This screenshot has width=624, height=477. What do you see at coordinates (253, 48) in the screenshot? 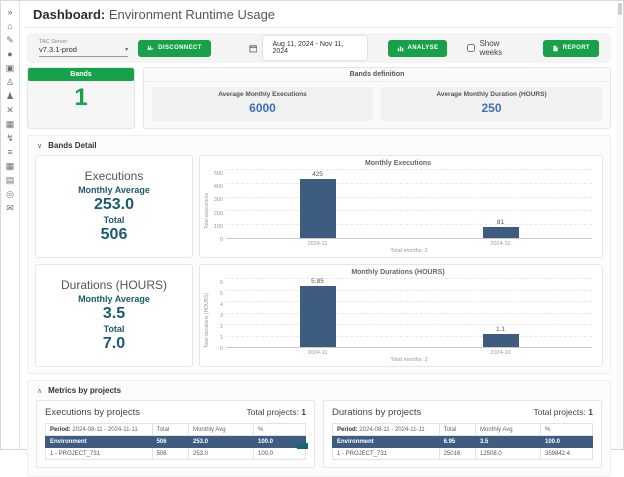
I see `calendar-icon` at bounding box center [253, 48].